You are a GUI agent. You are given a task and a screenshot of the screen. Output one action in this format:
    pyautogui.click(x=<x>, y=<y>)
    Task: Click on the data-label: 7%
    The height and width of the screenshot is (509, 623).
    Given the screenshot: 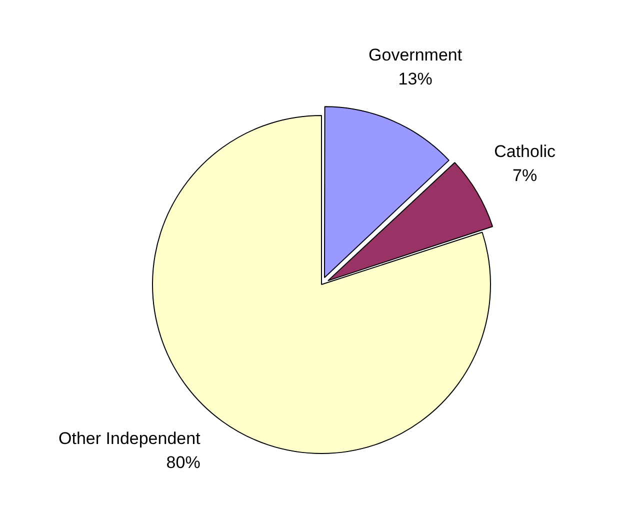 What is the action you would take?
    pyautogui.click(x=525, y=175)
    